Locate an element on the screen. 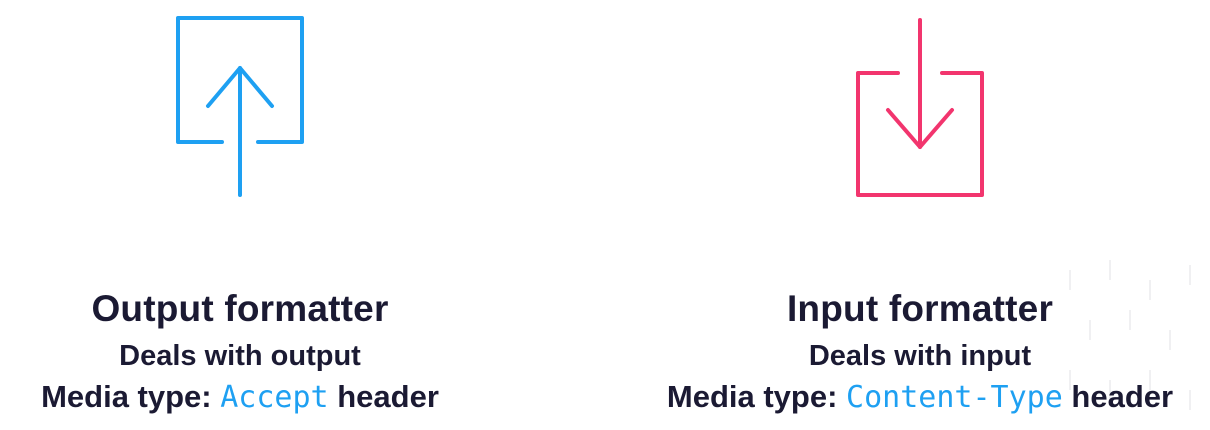 Image resolution: width=1210 pixels, height=430 pixels. input-media-type-line: Media type: Content-Type header is located at coordinates (920, 397).